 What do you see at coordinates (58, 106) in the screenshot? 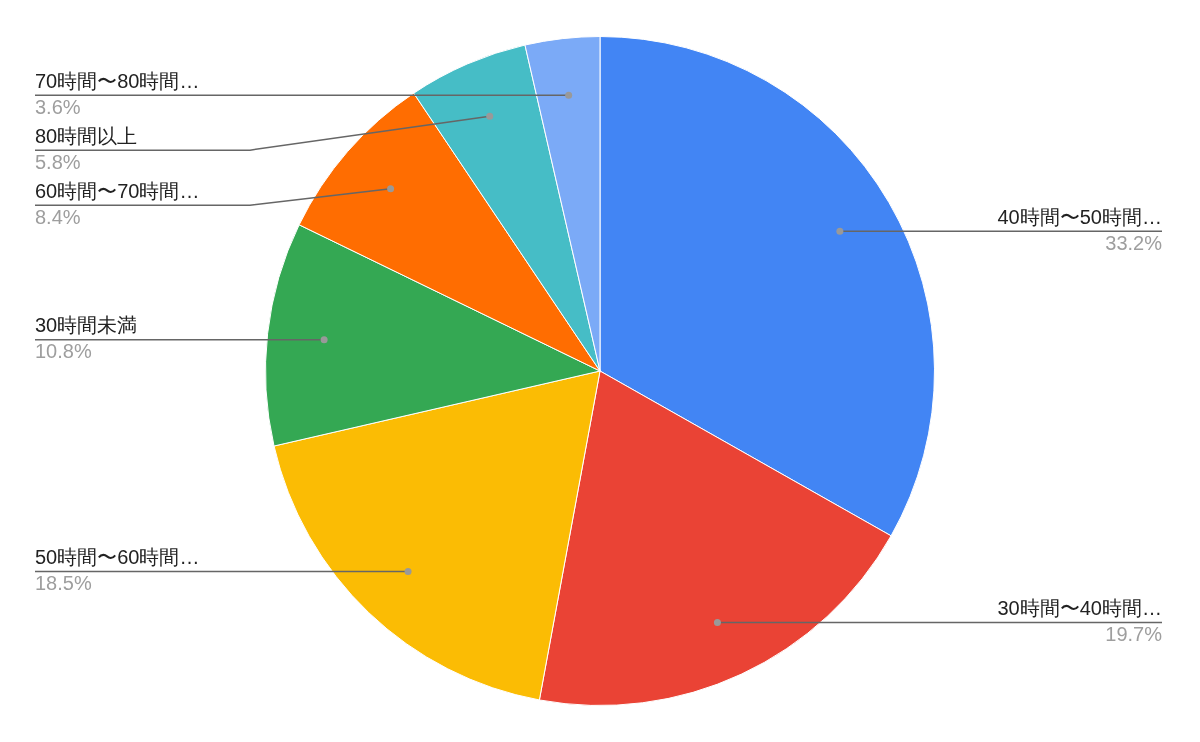
I see `data-label: 3.6%` at bounding box center [58, 106].